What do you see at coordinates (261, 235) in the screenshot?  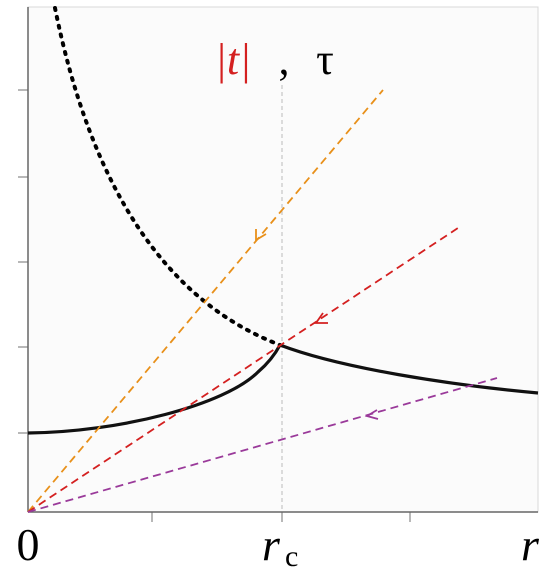 I see `orange-arrow` at bounding box center [261, 235].